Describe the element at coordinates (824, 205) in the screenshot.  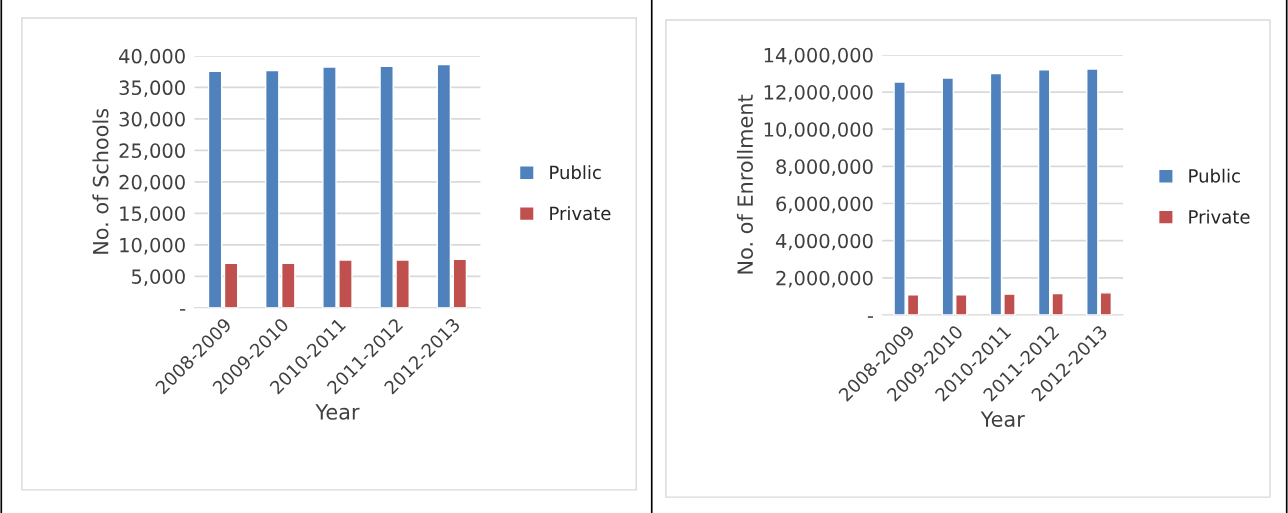
I see `y-tick-label: 6,000,000` at that location.